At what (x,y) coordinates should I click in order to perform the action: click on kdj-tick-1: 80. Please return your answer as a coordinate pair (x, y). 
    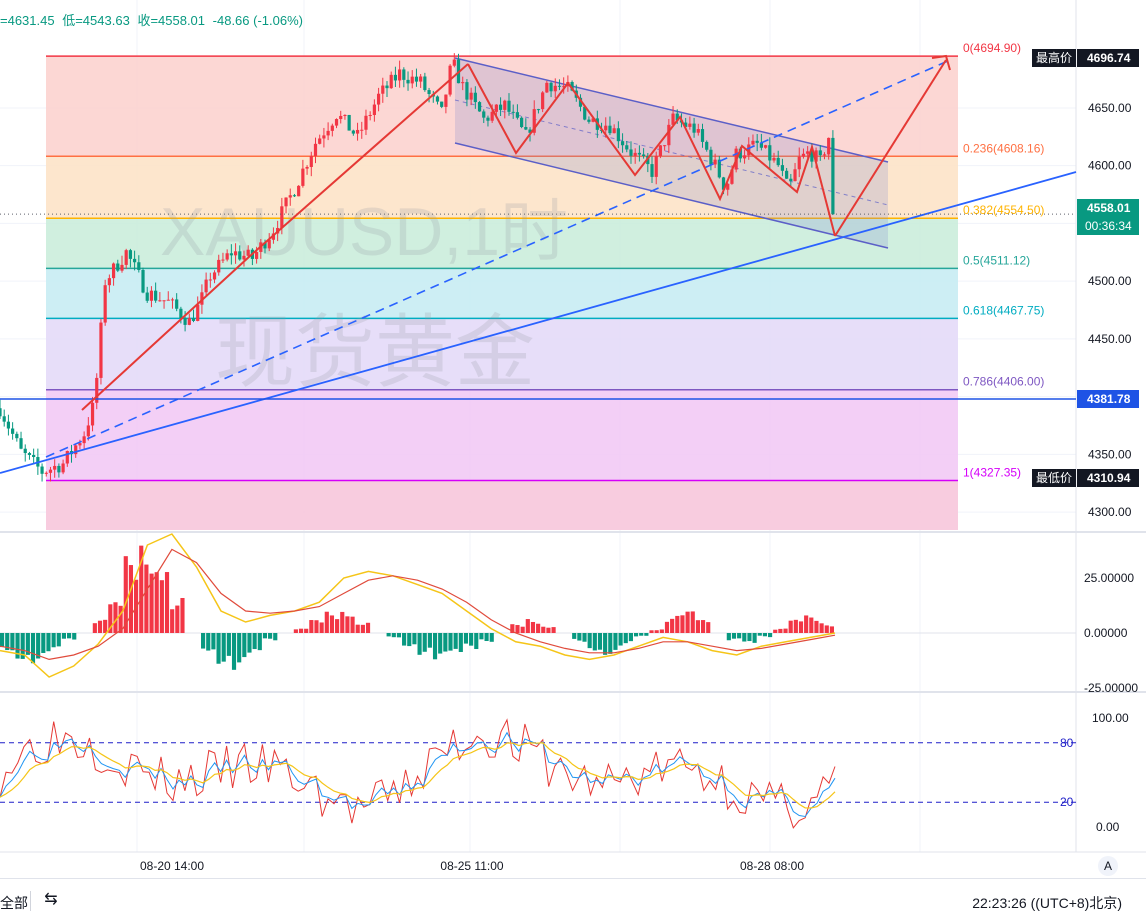
    Looking at the image, I should click on (1067, 743).